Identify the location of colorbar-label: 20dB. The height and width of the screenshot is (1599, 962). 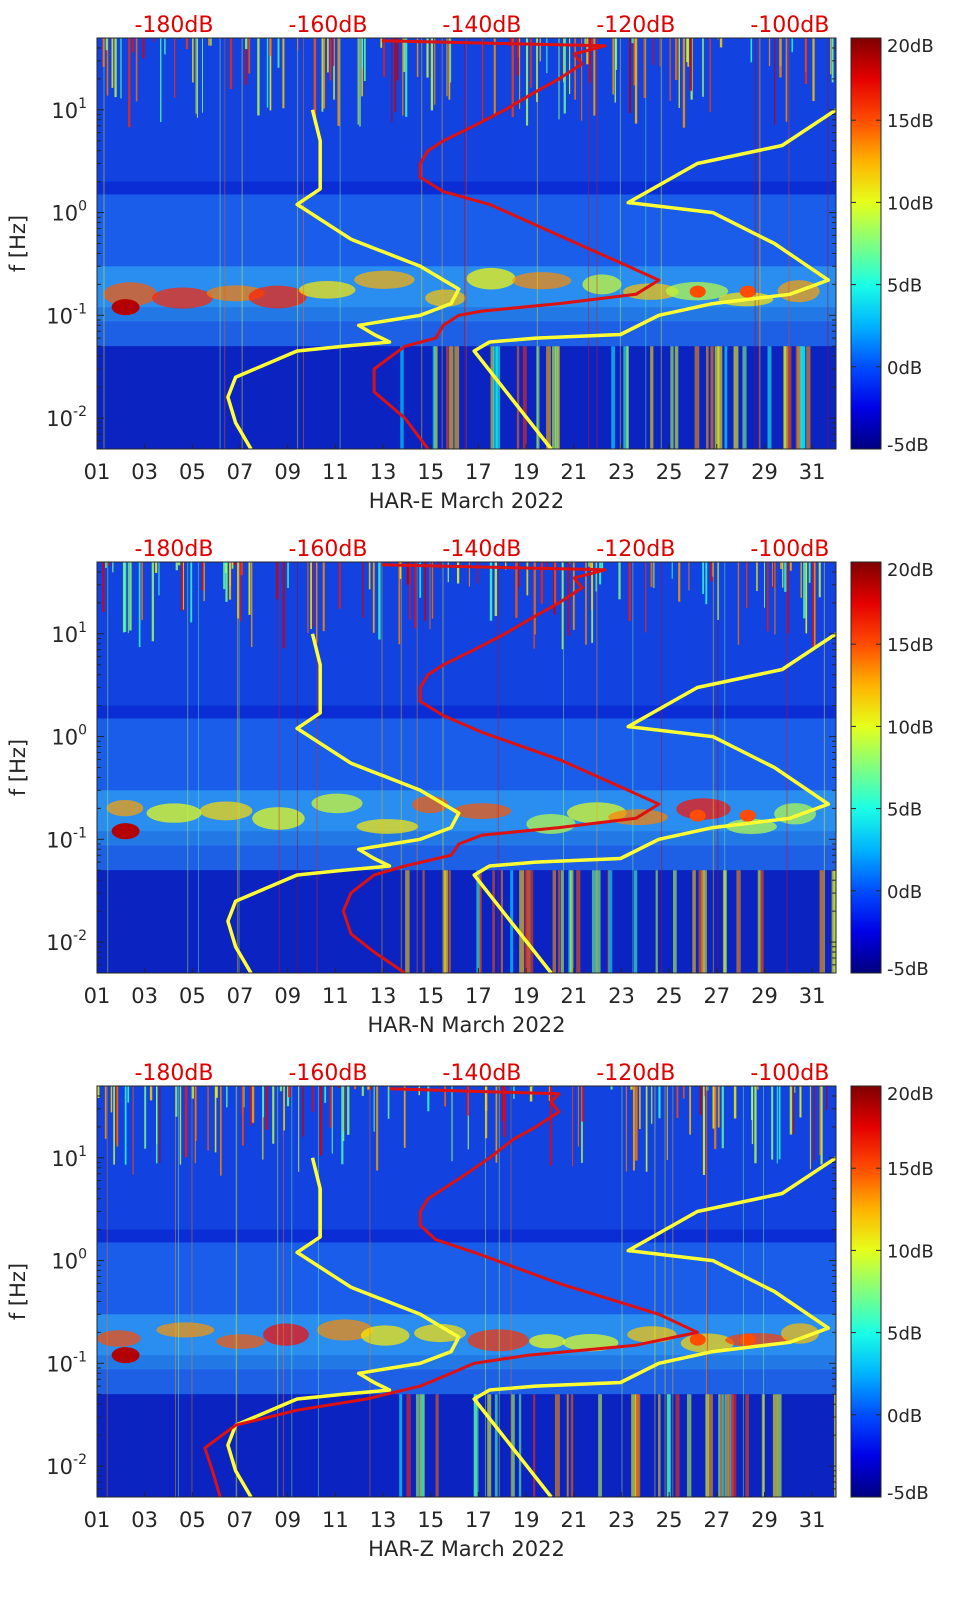
(910, 1094).